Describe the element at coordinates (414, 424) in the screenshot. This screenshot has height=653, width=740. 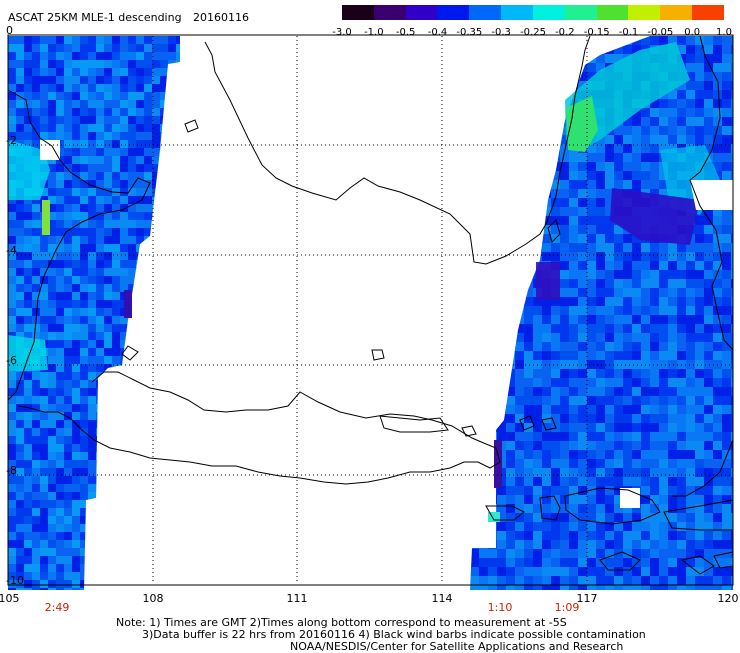
I see `coastline` at that location.